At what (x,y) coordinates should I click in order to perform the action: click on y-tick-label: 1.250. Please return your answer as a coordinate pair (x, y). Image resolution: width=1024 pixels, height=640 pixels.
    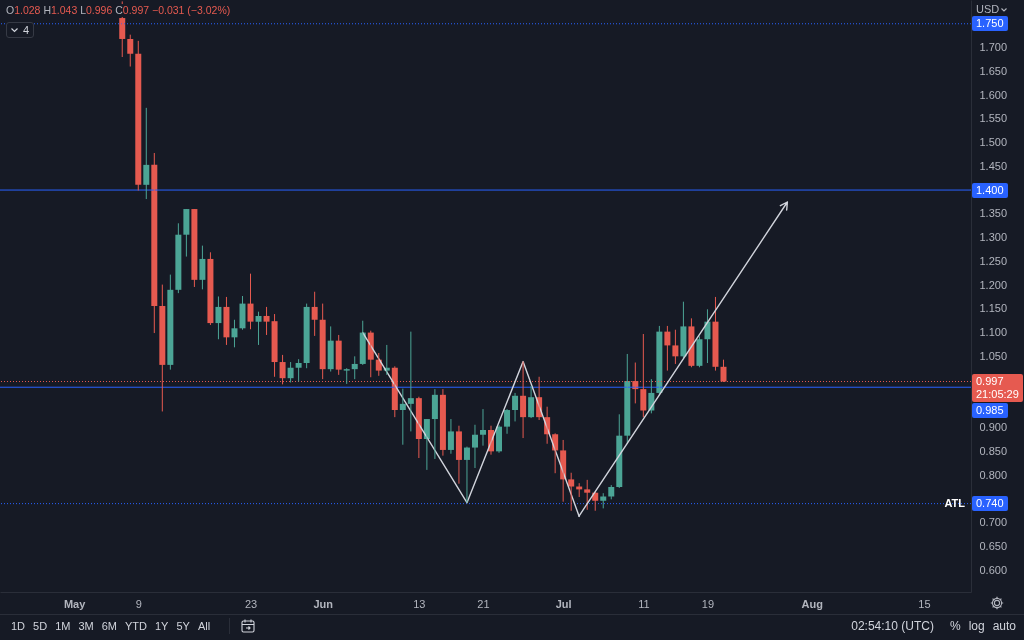
    Looking at the image, I should click on (993, 260).